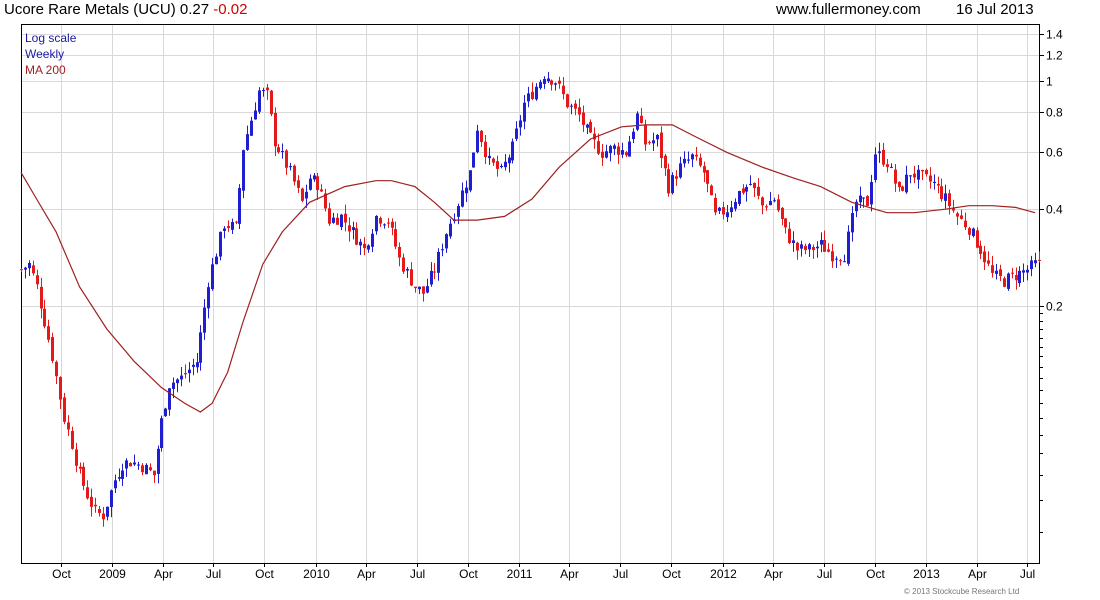 The height and width of the screenshot is (600, 1100). Describe the element at coordinates (194, 9) in the screenshot. I see `last-price: 0.27` at that location.